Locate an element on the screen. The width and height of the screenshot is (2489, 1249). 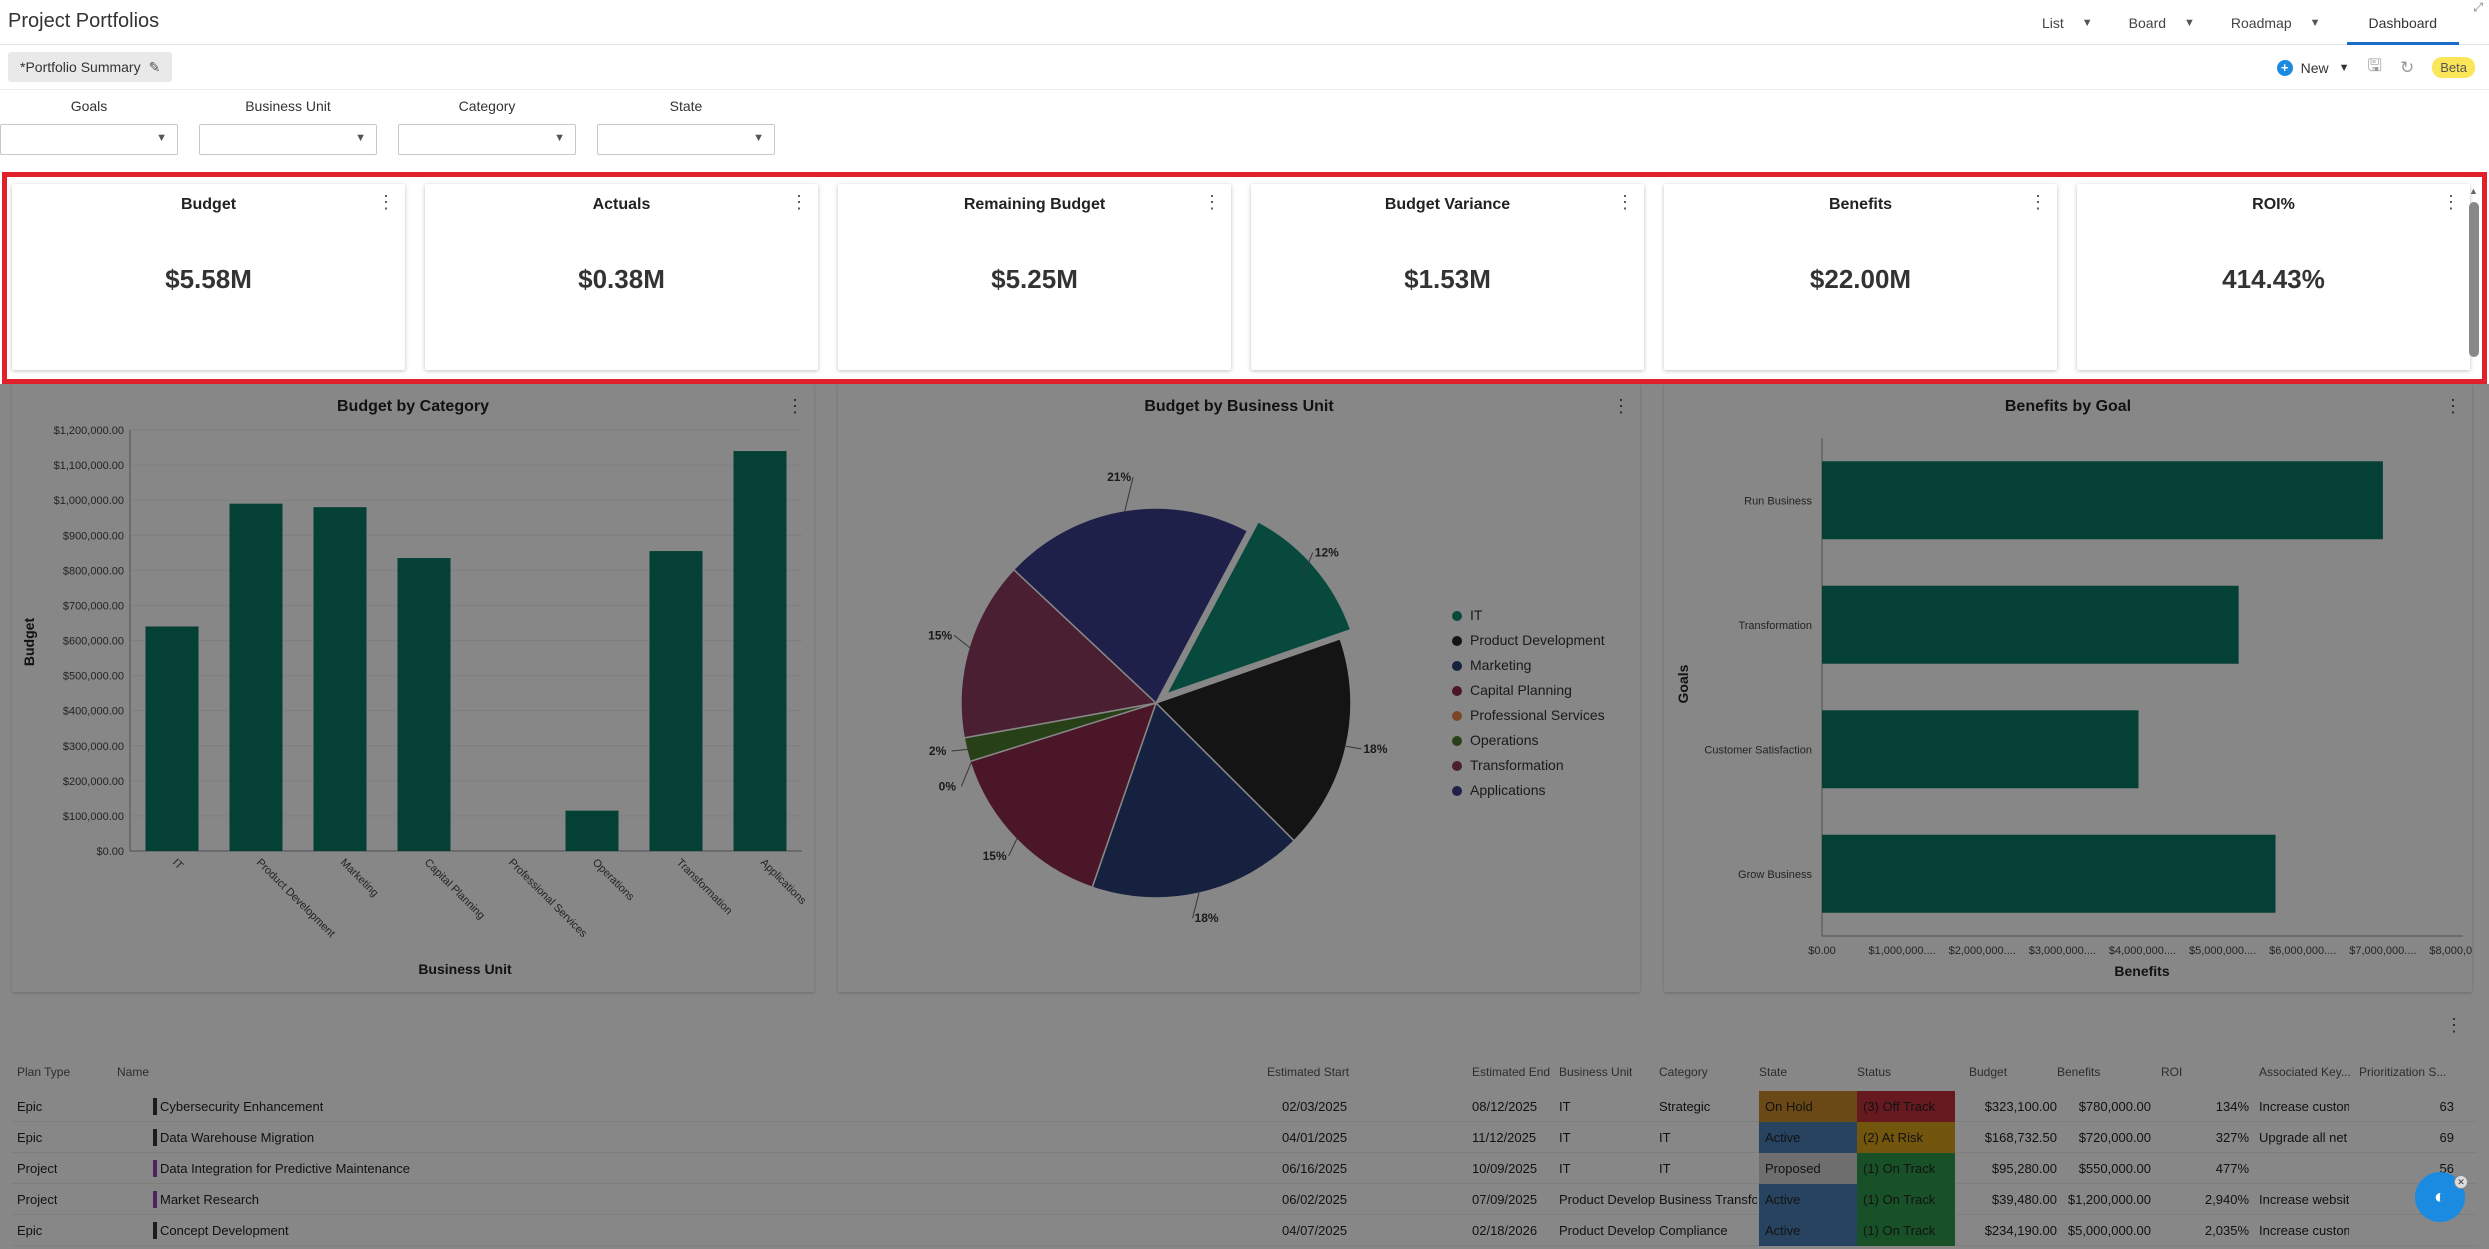
kpi-value: $5.58M is located at coordinates (208, 279).